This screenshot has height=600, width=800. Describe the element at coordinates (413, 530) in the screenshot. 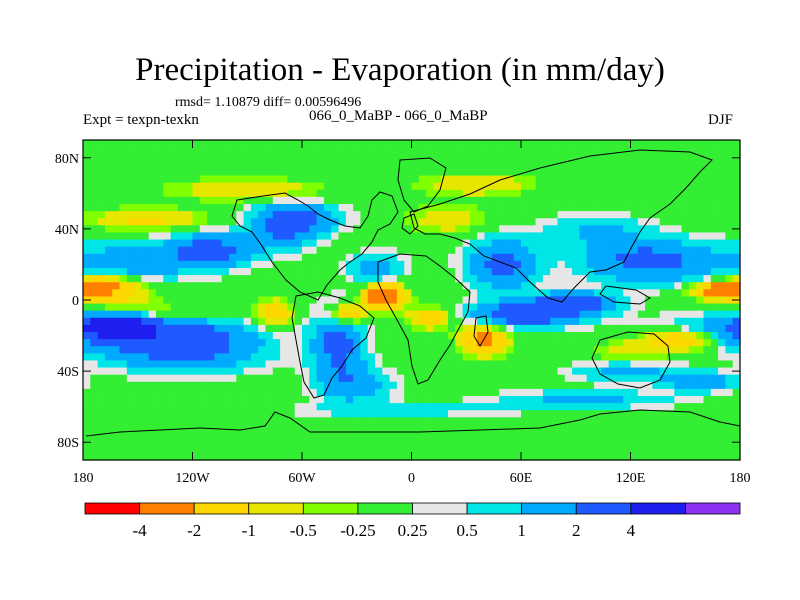

I see `colorbar-label: 0.25` at that location.